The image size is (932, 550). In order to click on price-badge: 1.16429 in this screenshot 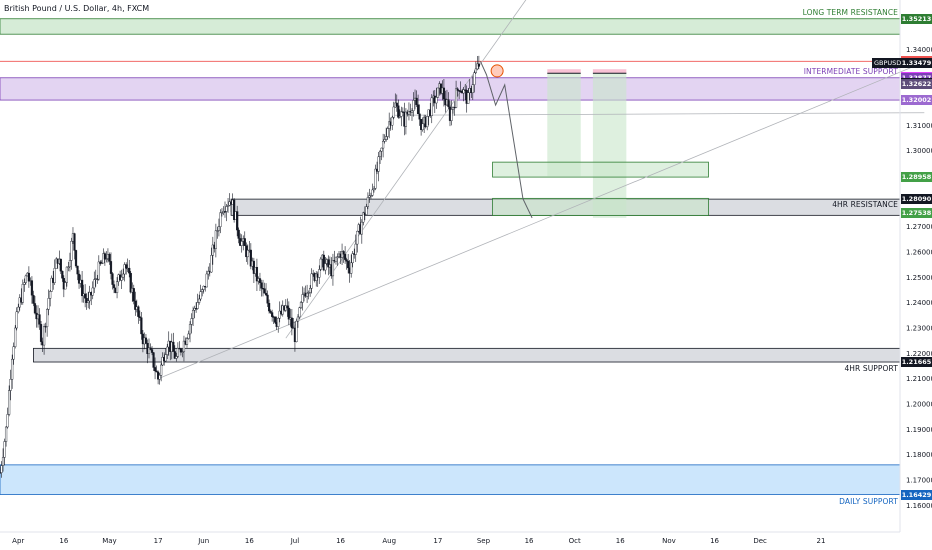, I will do `click(916, 494)`.